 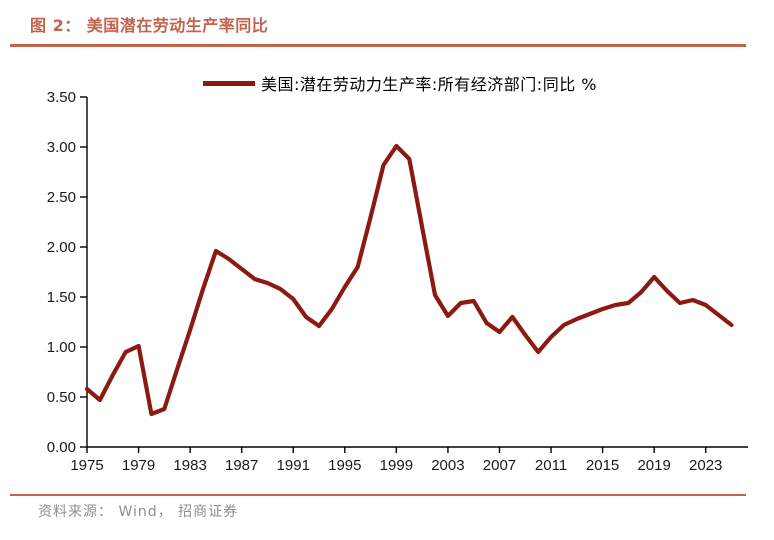 I want to click on legend-entry: 美国:潜在劳动力生产率:所有经济部门:同比 %, so click(x=400, y=83).